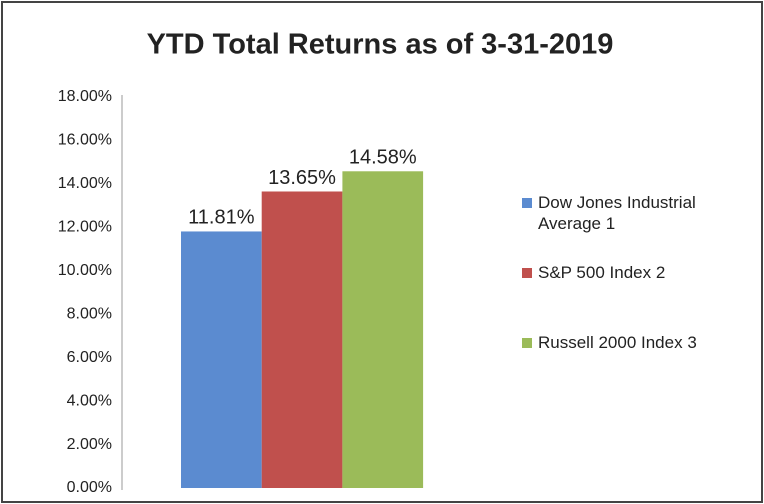 This screenshot has height=504, width=764. Describe the element at coordinates (302, 178) in the screenshot. I see `value-label: 13.65%` at that location.